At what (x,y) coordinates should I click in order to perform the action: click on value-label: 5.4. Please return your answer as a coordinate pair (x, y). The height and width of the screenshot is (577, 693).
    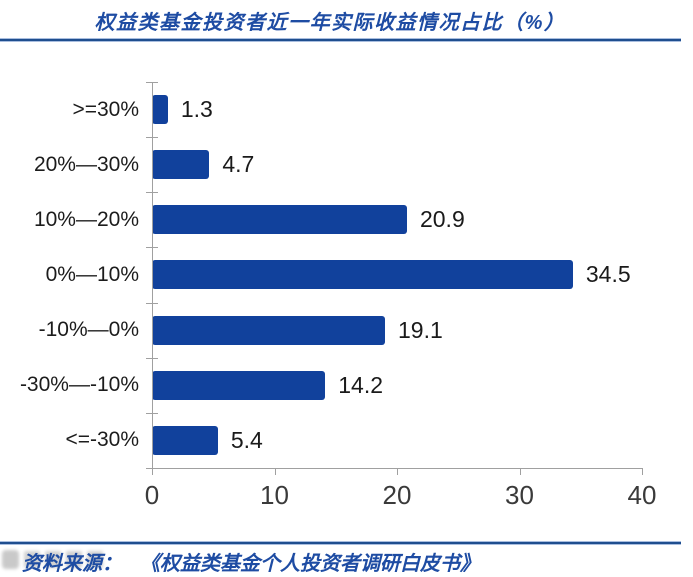
    Looking at the image, I should click on (246, 439).